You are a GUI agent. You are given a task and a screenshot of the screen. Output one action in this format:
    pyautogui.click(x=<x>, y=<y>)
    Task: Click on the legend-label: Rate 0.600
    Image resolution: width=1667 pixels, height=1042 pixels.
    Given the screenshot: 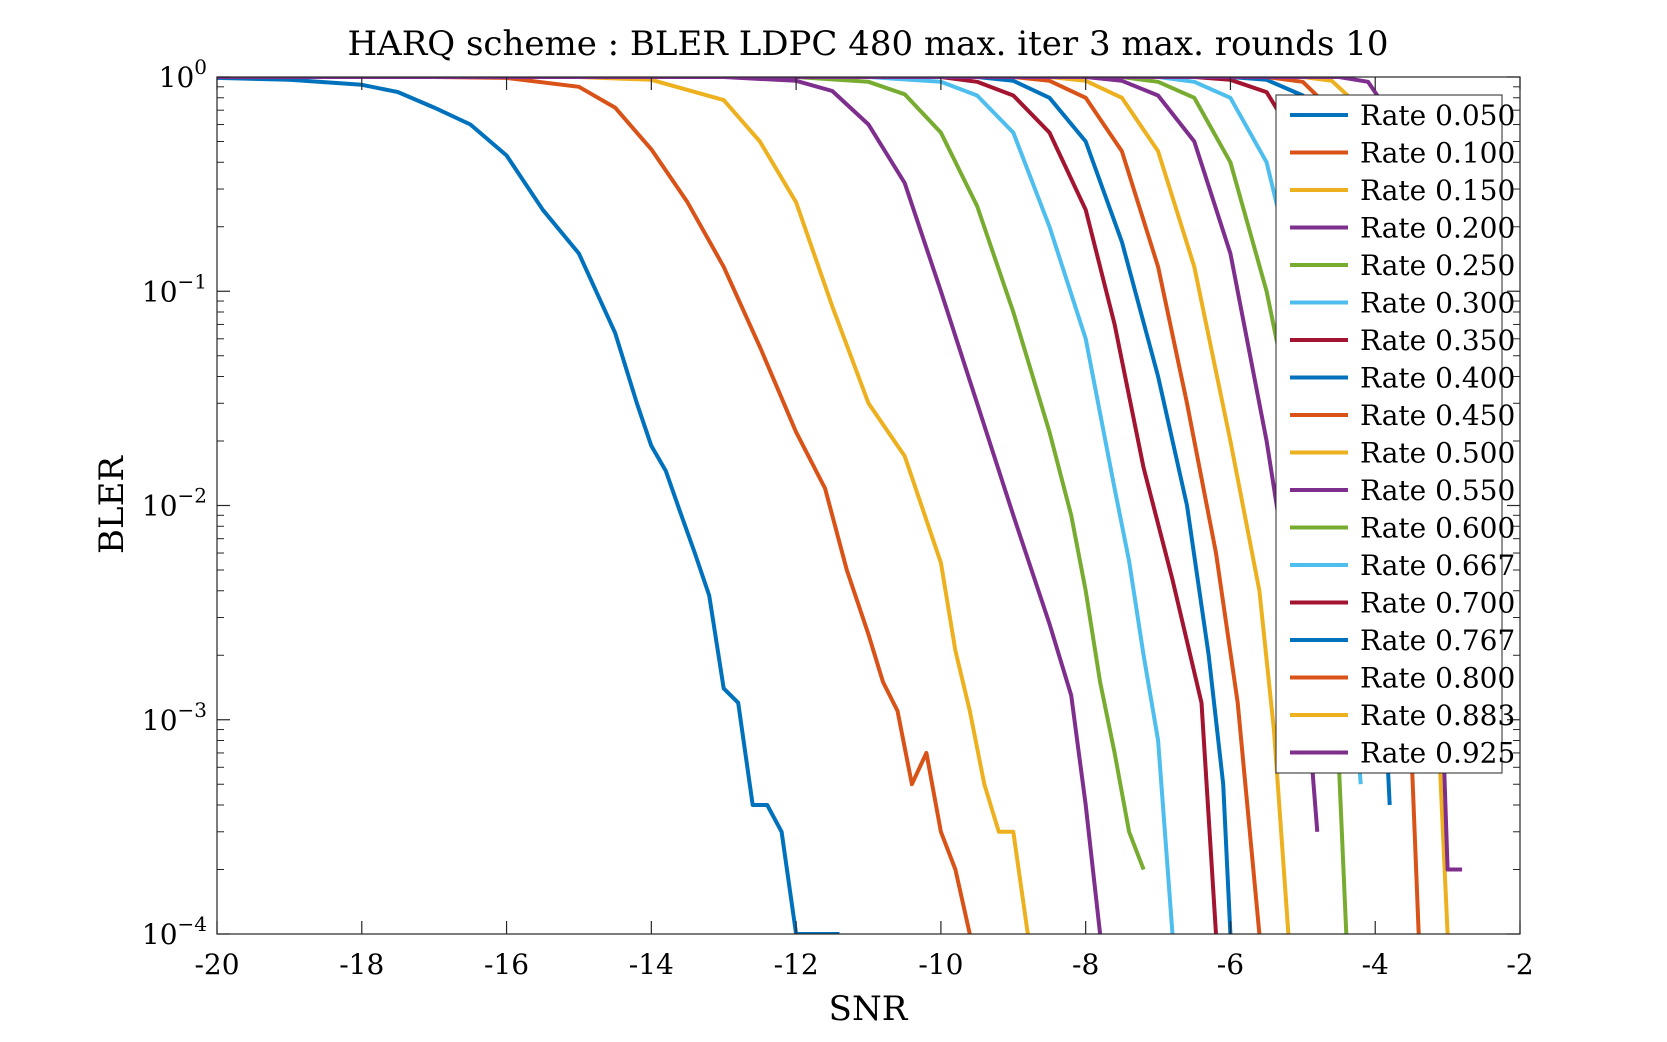 What is the action you would take?
    pyautogui.click(x=1437, y=528)
    